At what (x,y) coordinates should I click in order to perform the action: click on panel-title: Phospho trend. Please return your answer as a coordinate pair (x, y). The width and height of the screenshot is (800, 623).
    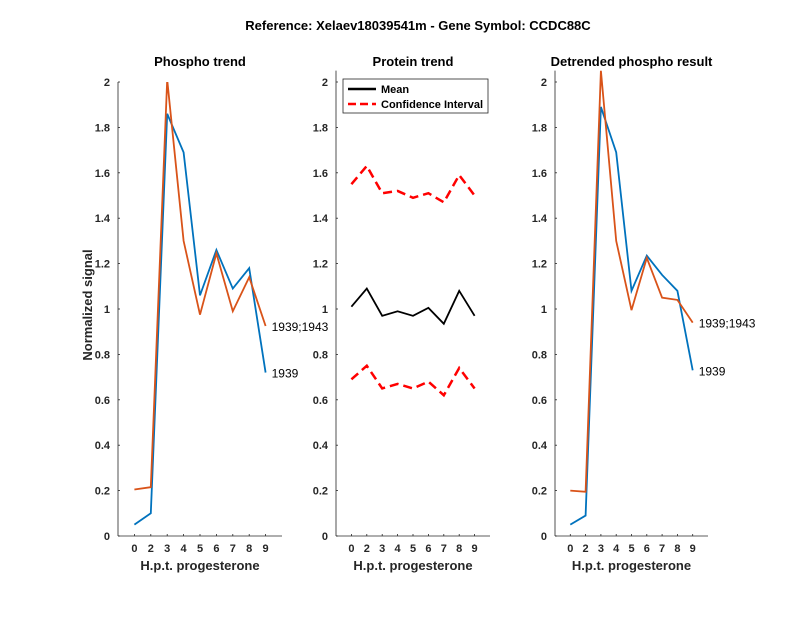
    Looking at the image, I should click on (200, 61).